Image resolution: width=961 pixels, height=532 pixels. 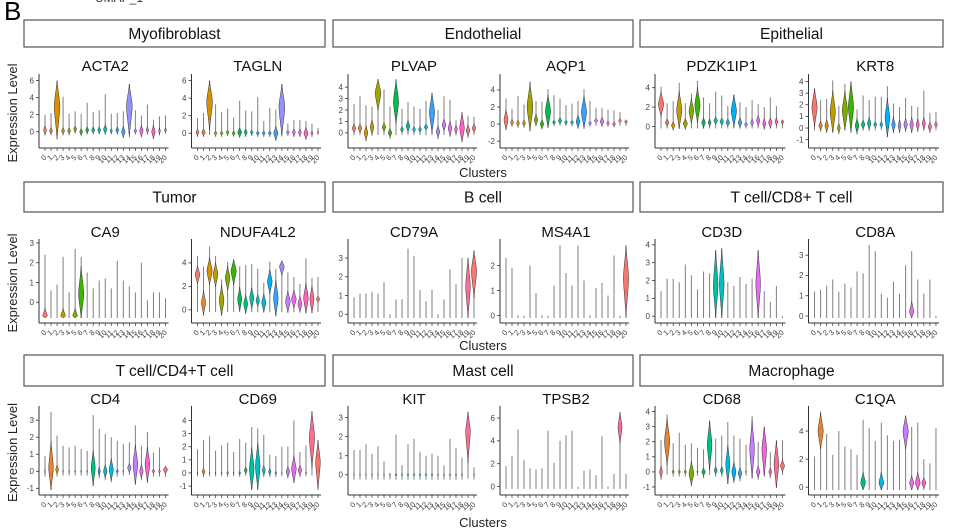 What do you see at coordinates (483, 345) in the screenshot?
I see `x-axis-label: Clusters` at bounding box center [483, 345].